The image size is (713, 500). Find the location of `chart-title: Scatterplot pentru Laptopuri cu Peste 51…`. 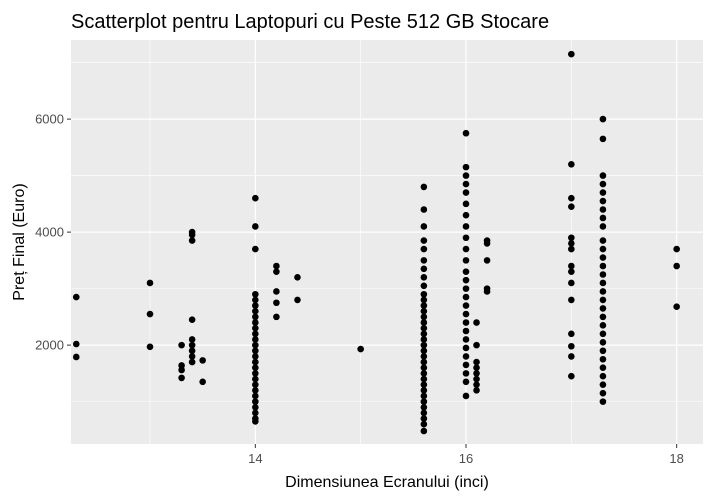

chart-title: Scatterplot pentru Laptopuri cu Peste 51… is located at coordinates (310, 22).